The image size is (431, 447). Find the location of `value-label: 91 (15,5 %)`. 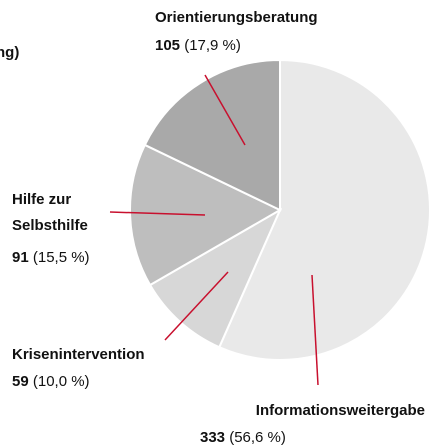

value-label: 91 (15,5 %) is located at coordinates (51, 258).